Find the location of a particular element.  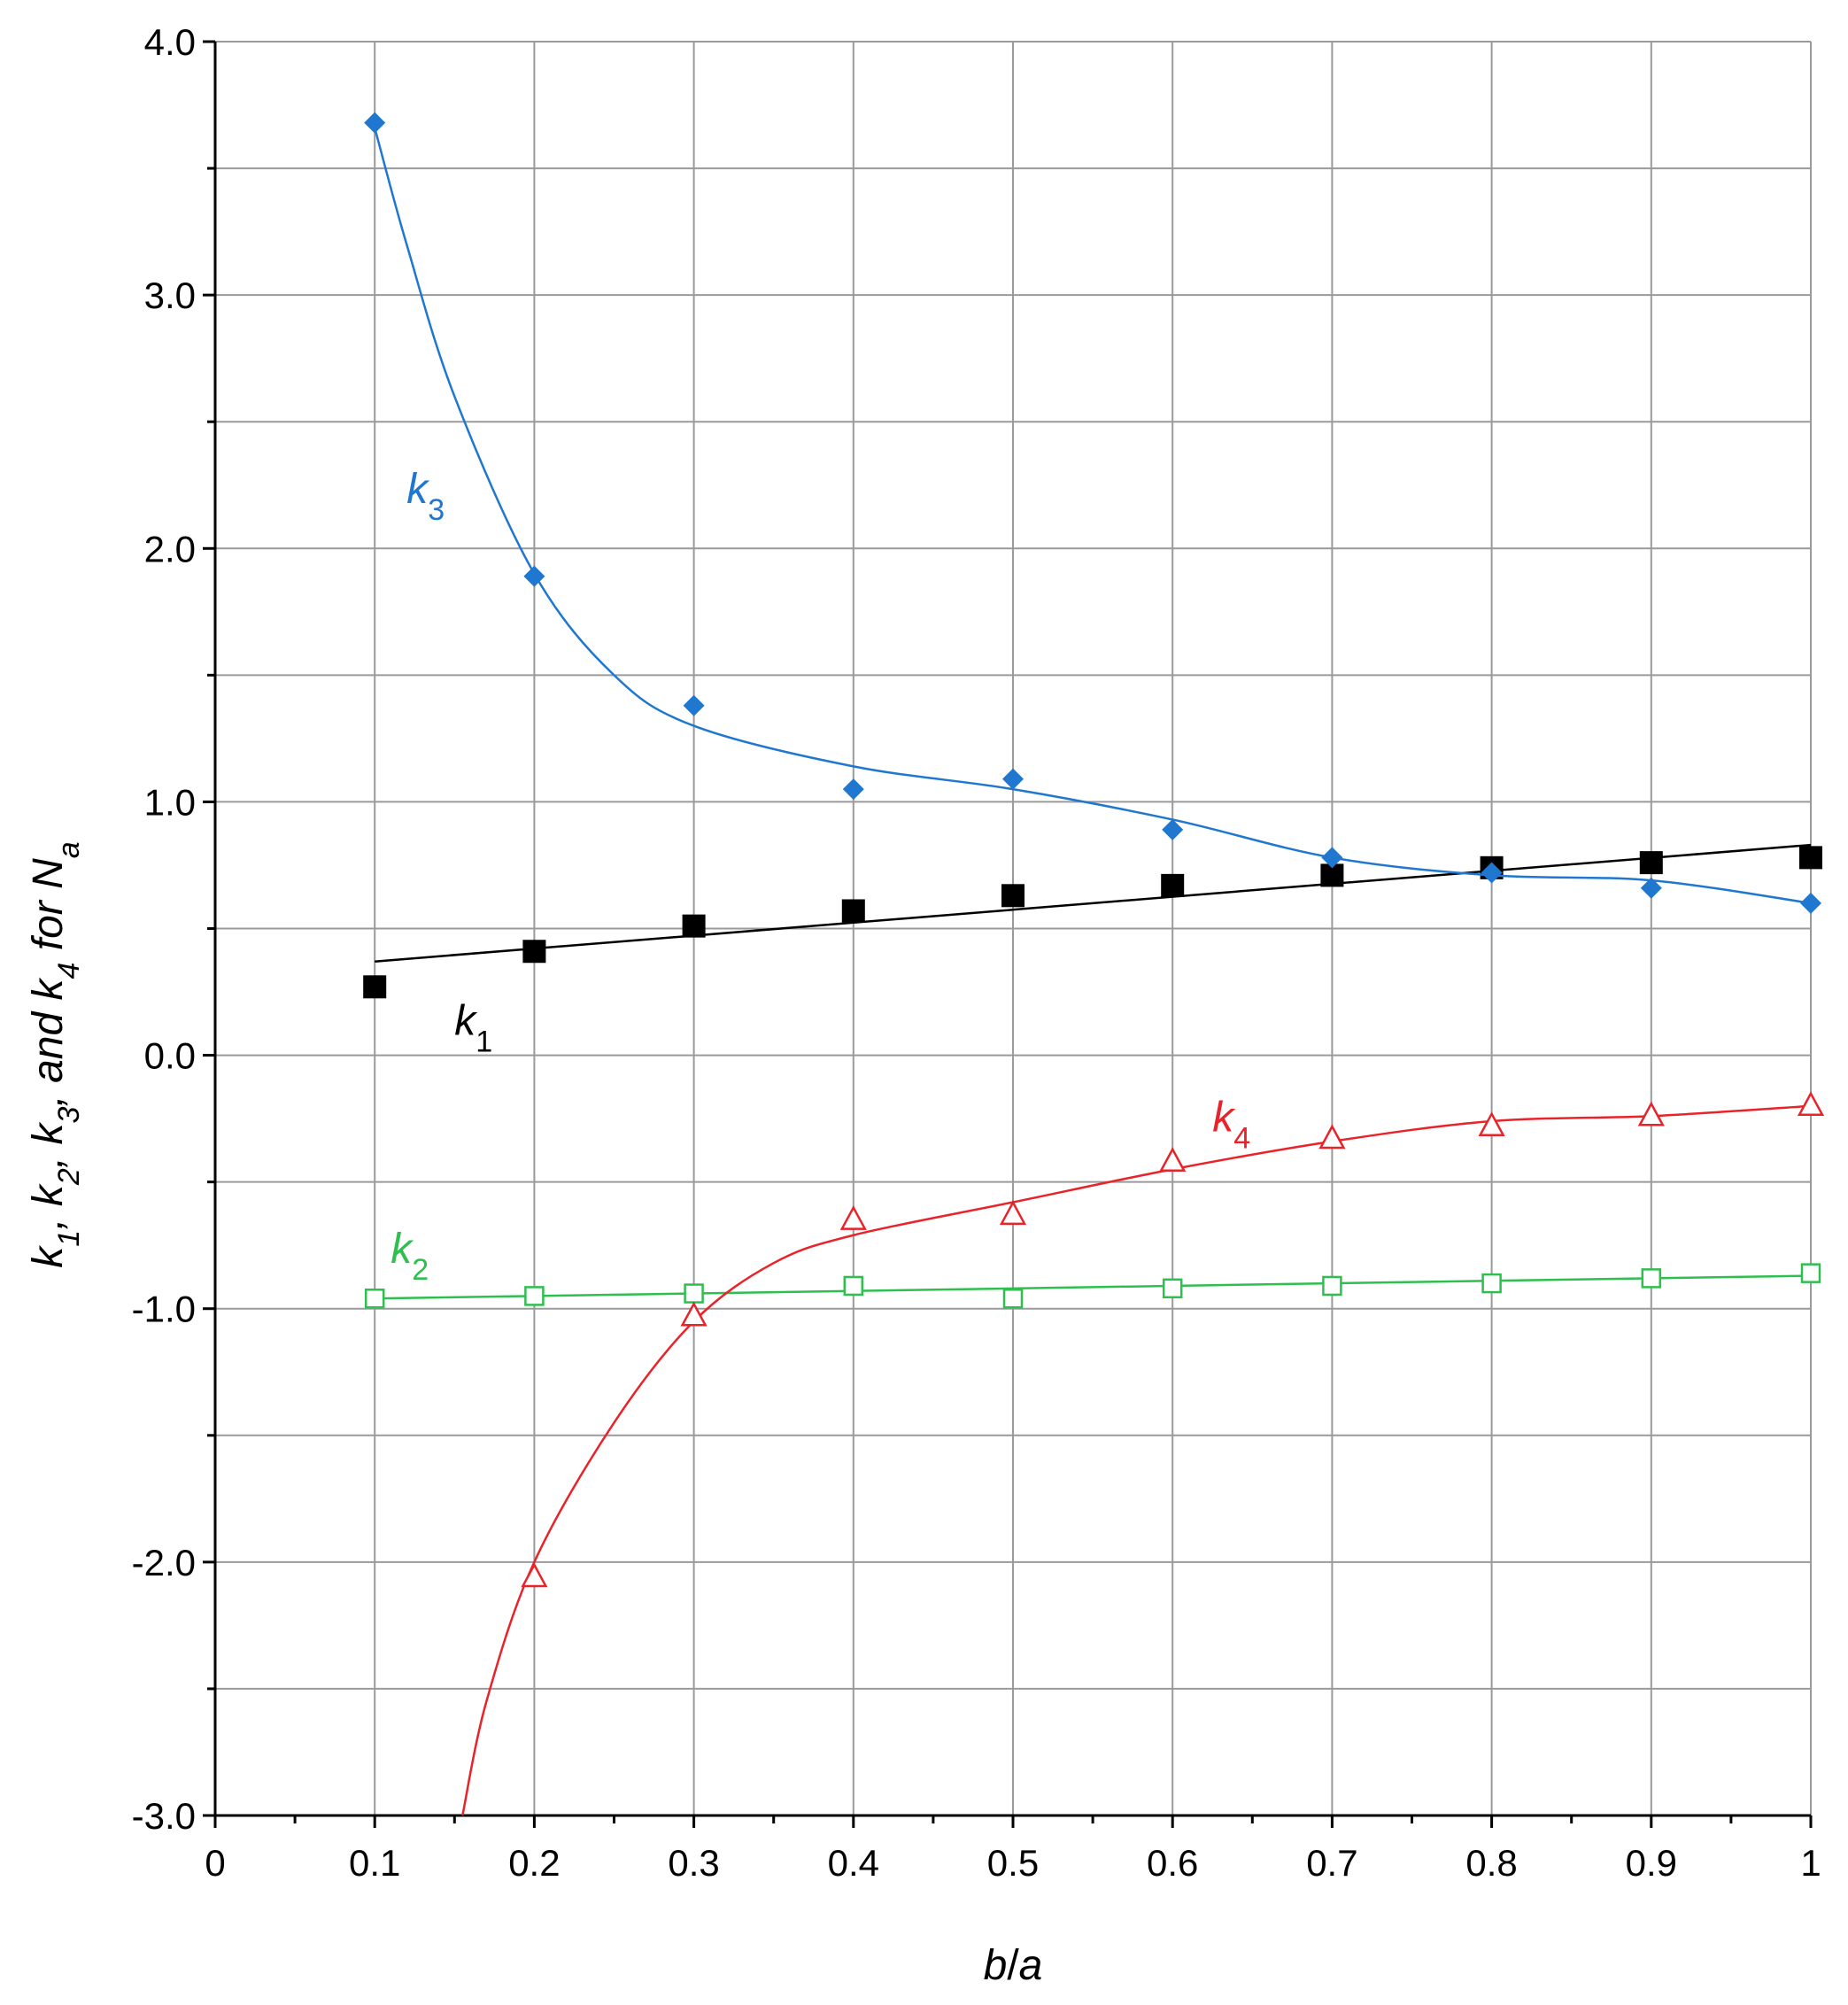

x-tick-label: 0 is located at coordinates (215, 1863).